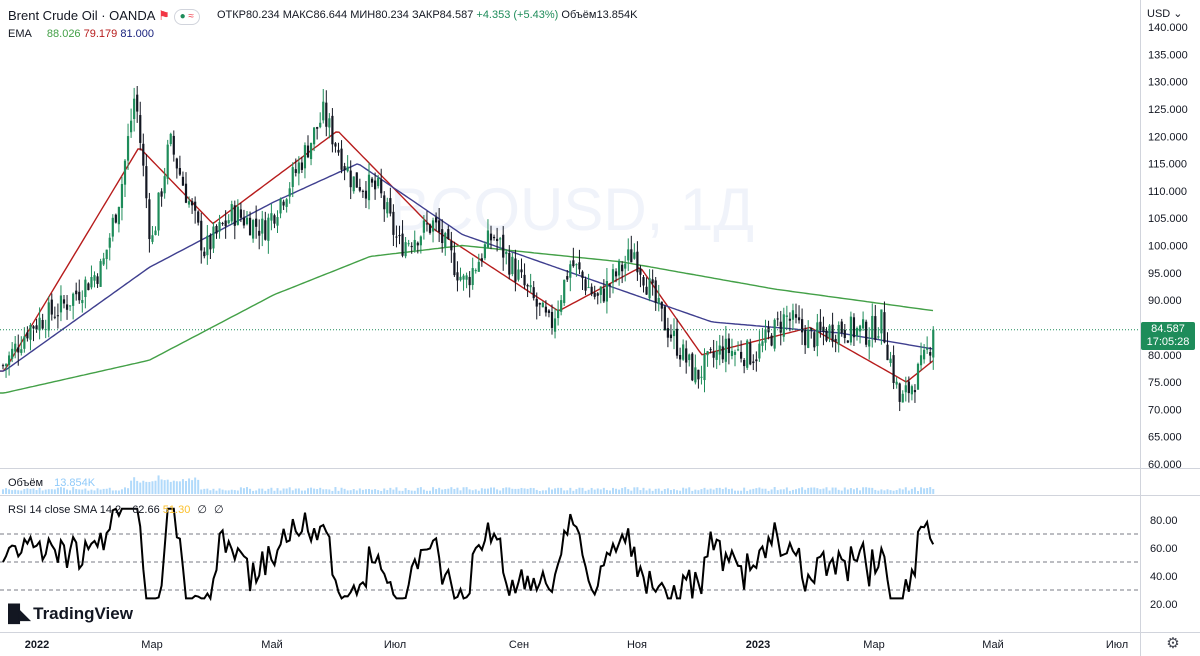  I want to click on volume-legend: Объём 13.854K, so click(51, 483).